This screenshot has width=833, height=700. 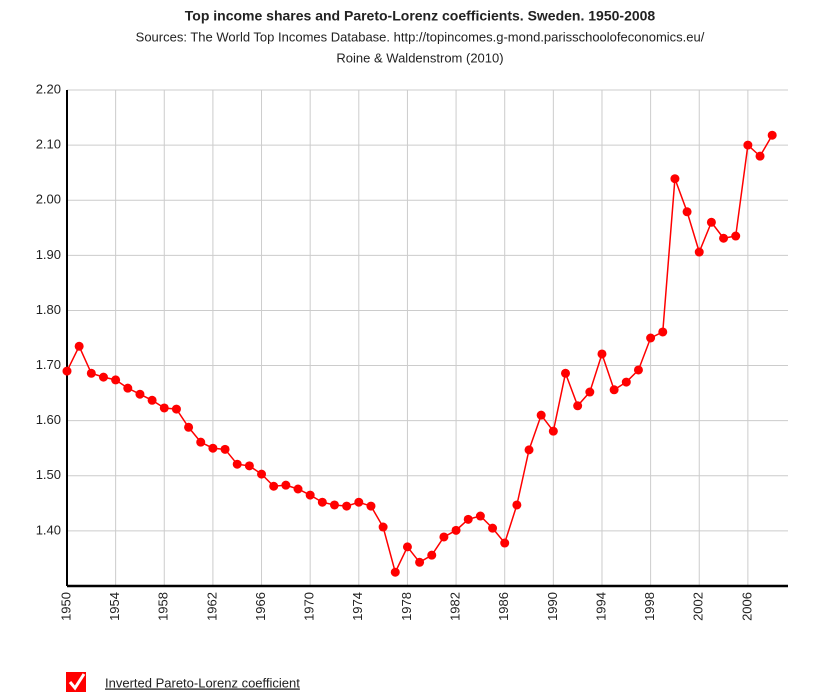 I want to click on x-tick-label: 1966, so click(x=260, y=606).